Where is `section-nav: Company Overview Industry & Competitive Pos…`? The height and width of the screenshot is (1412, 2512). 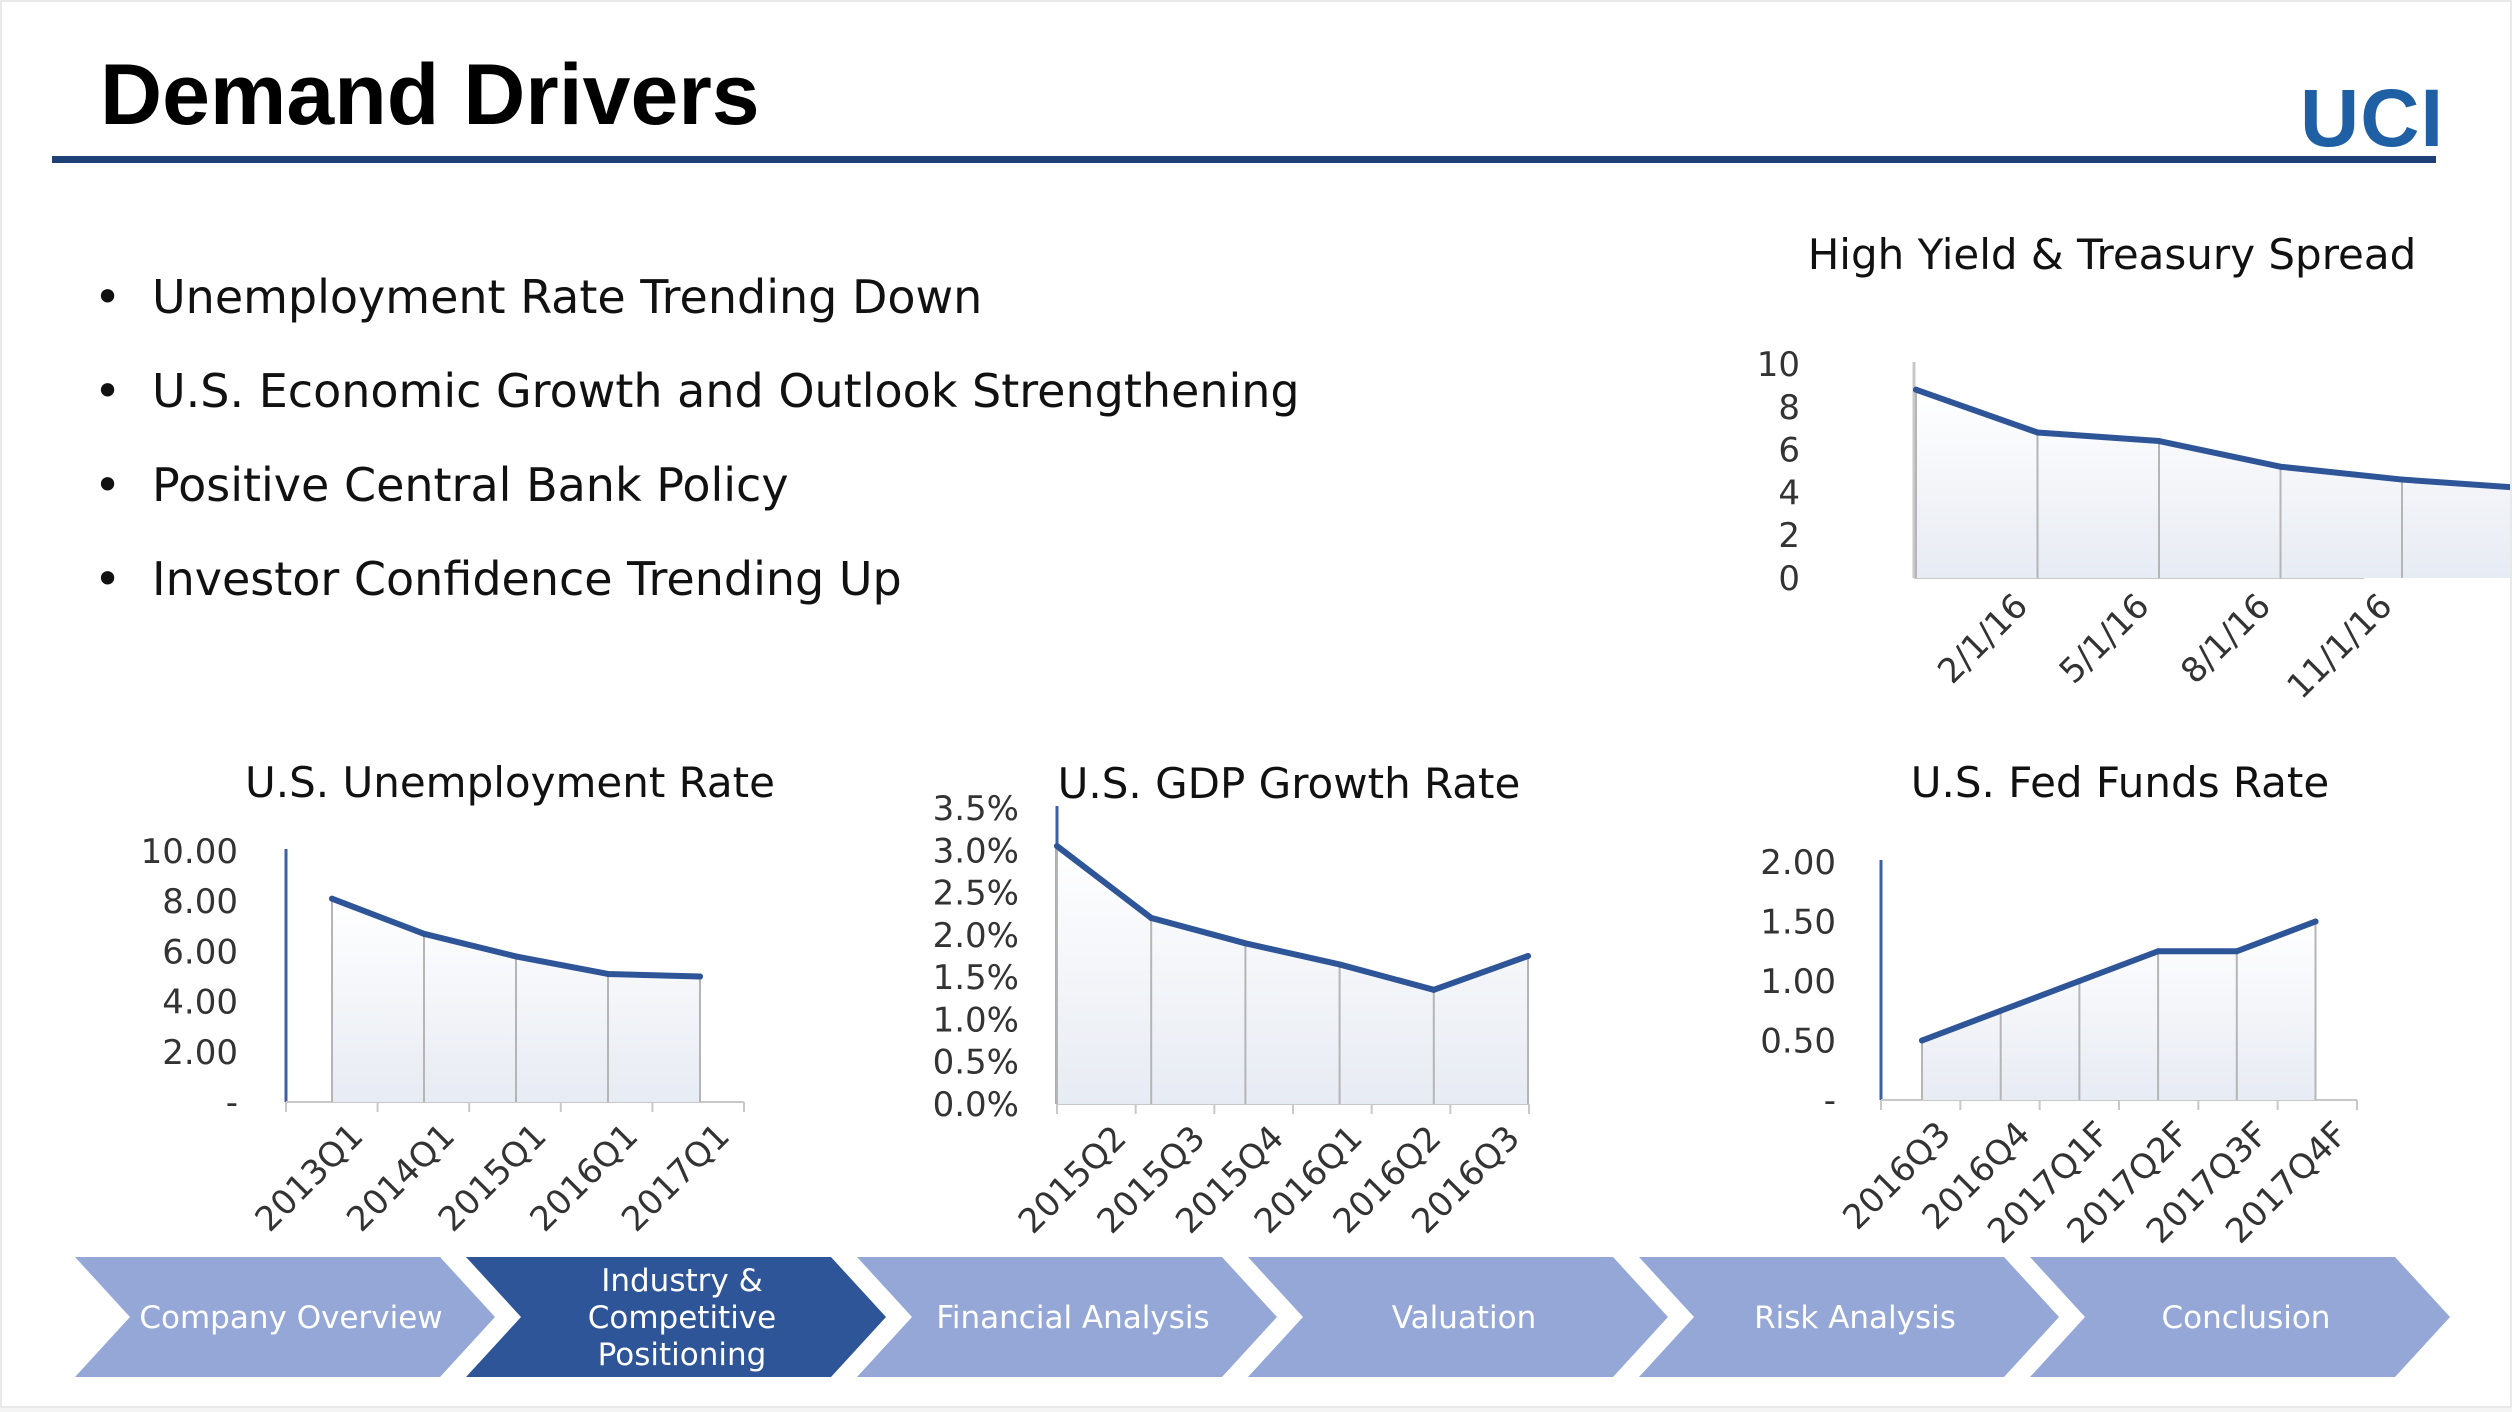
section-nav: Company Overview Industry & Competitive Pos… is located at coordinates (1262, 1317).